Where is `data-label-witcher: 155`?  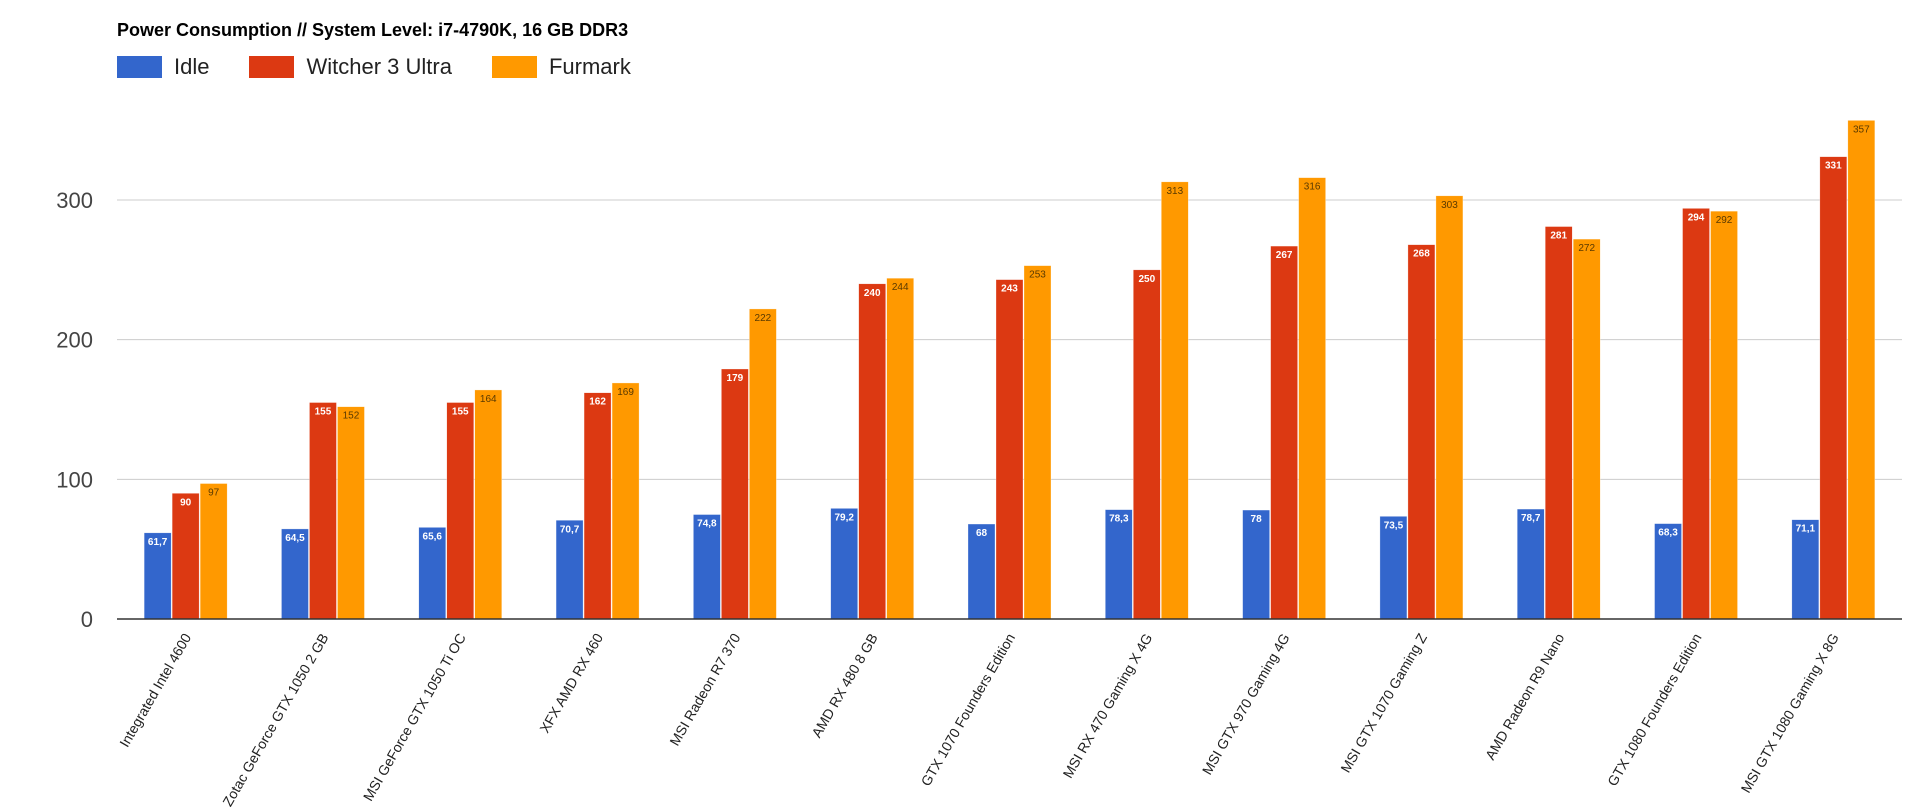 data-label-witcher: 155 is located at coordinates (323, 412).